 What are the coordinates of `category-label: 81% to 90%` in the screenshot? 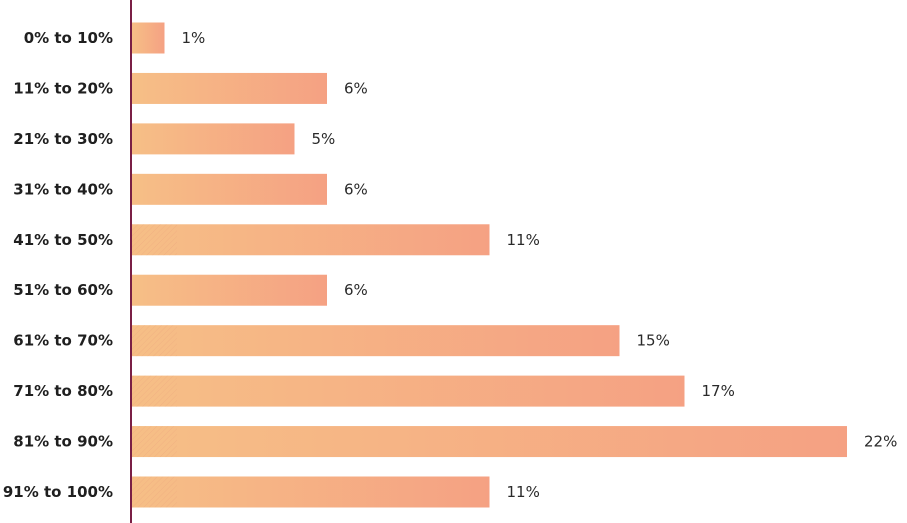 It's located at (63, 442).